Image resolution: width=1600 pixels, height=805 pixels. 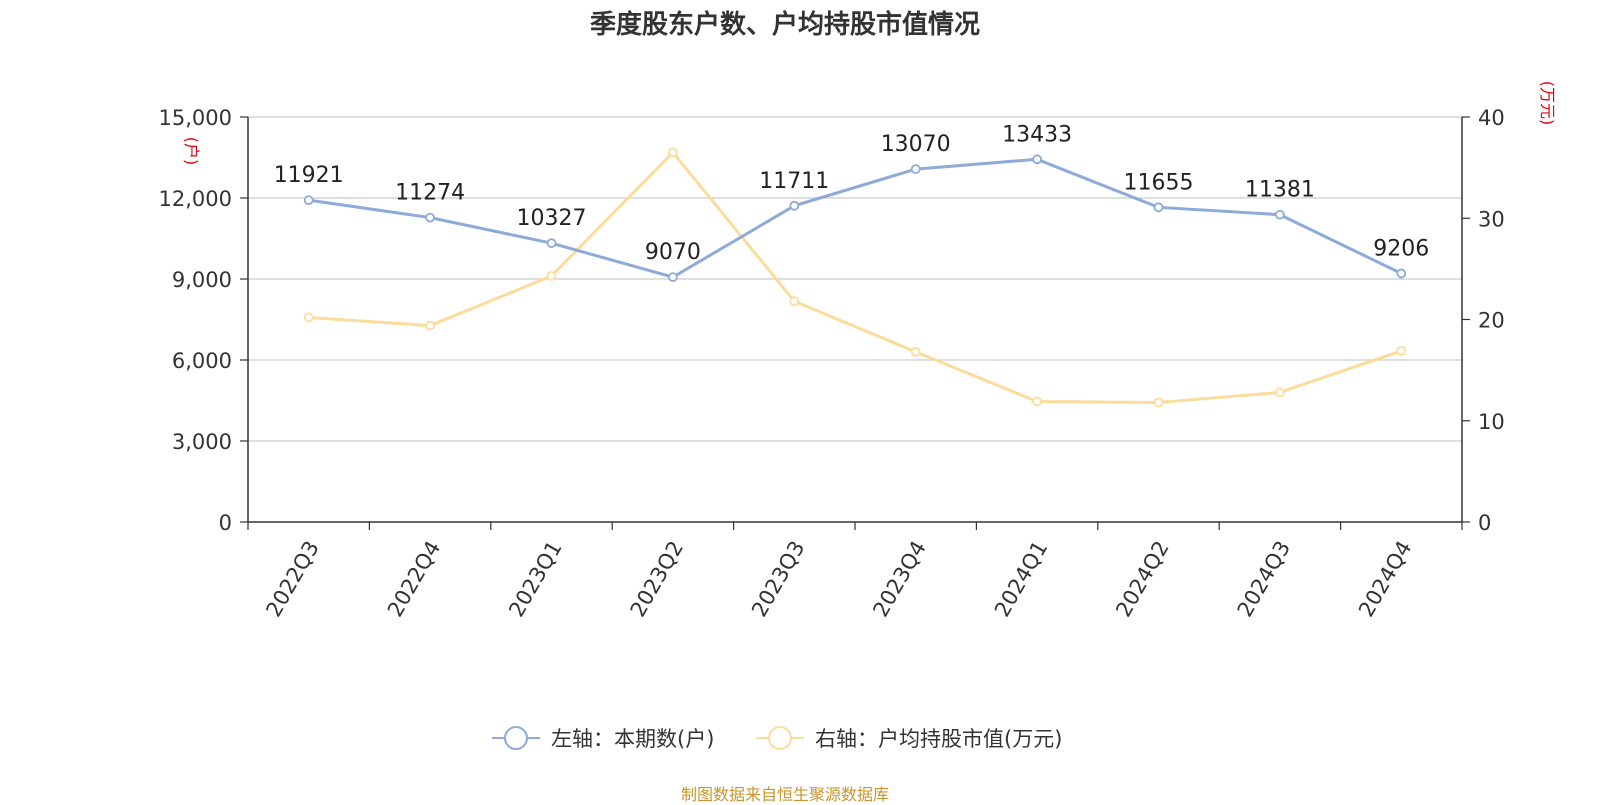 What do you see at coordinates (780, 738) in the screenshot?
I see `legend-right-marker` at bounding box center [780, 738].